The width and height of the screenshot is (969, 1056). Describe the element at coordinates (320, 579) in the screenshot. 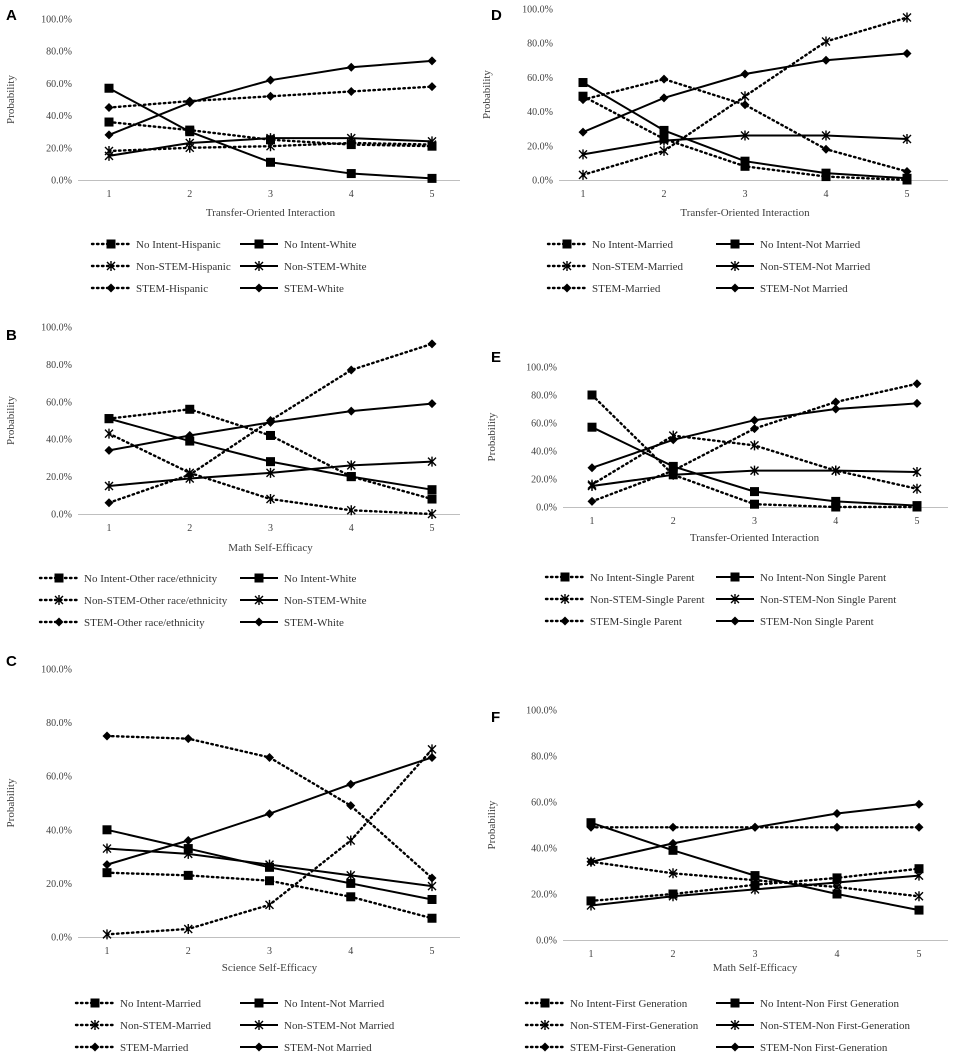

I see `legend-label: No Intent-White` at that location.